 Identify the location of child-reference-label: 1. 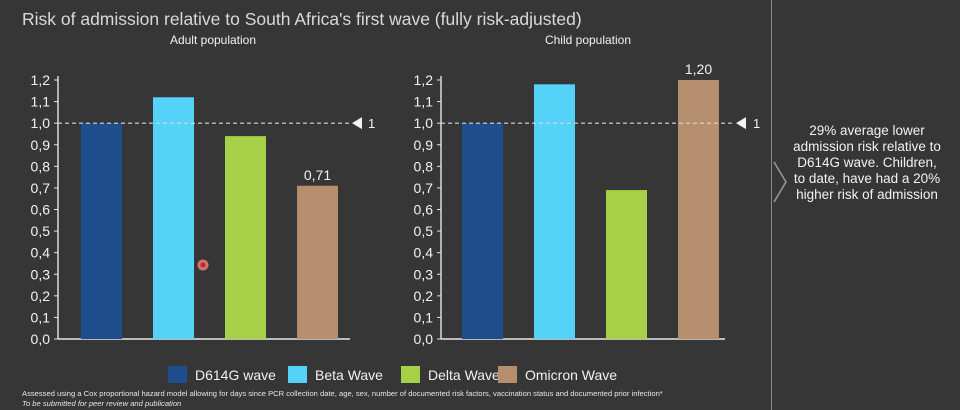
(756, 123).